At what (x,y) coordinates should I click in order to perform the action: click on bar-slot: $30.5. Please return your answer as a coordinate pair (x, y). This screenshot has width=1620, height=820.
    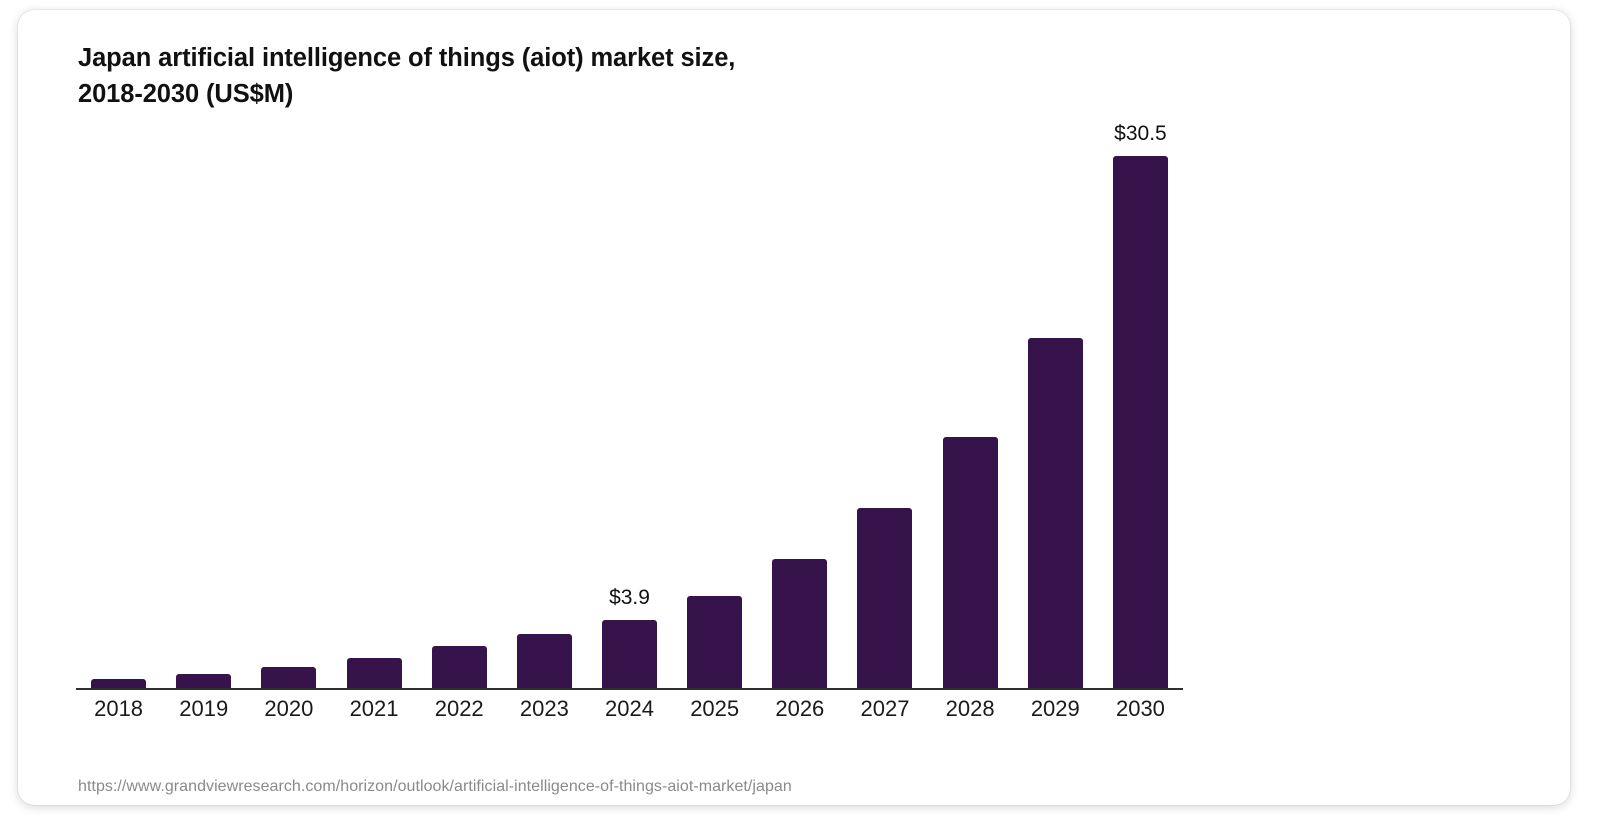
    Looking at the image, I should click on (1140, 405).